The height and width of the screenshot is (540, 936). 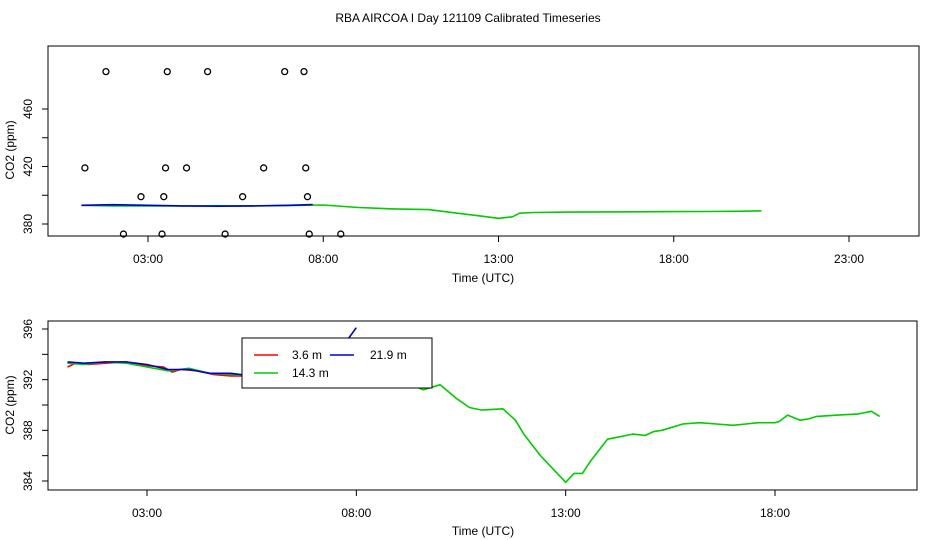 I want to click on y-tick-label: 384, so click(x=28, y=481).